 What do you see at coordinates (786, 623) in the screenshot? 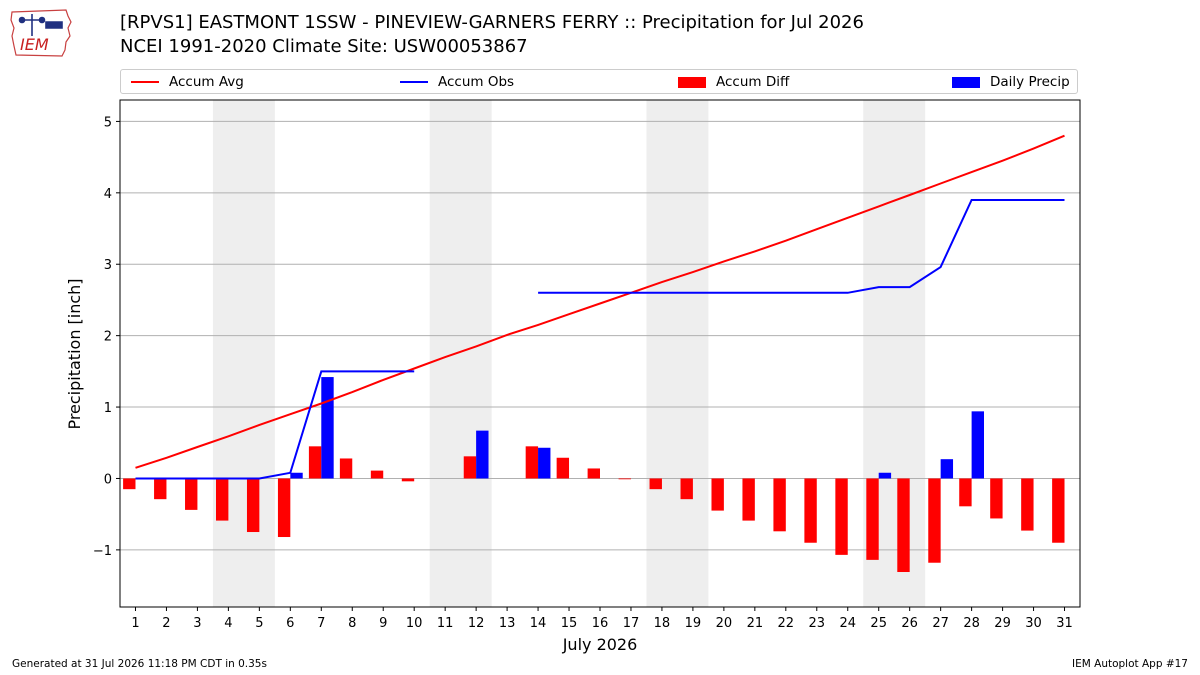
I see `x-tick-label: 22` at bounding box center [786, 623].